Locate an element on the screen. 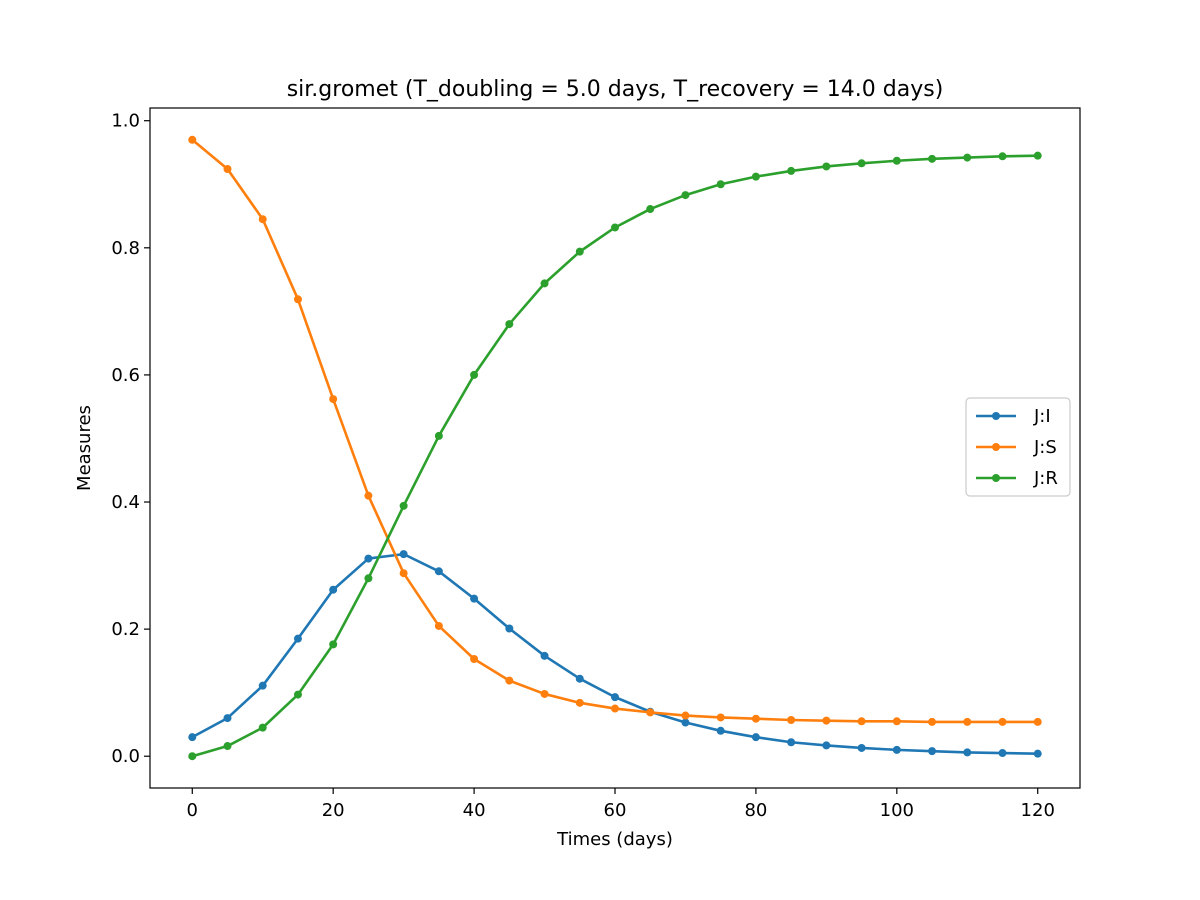 This screenshot has height=900, width=1200. legend: J:I J:S J:R is located at coordinates (1018, 447).